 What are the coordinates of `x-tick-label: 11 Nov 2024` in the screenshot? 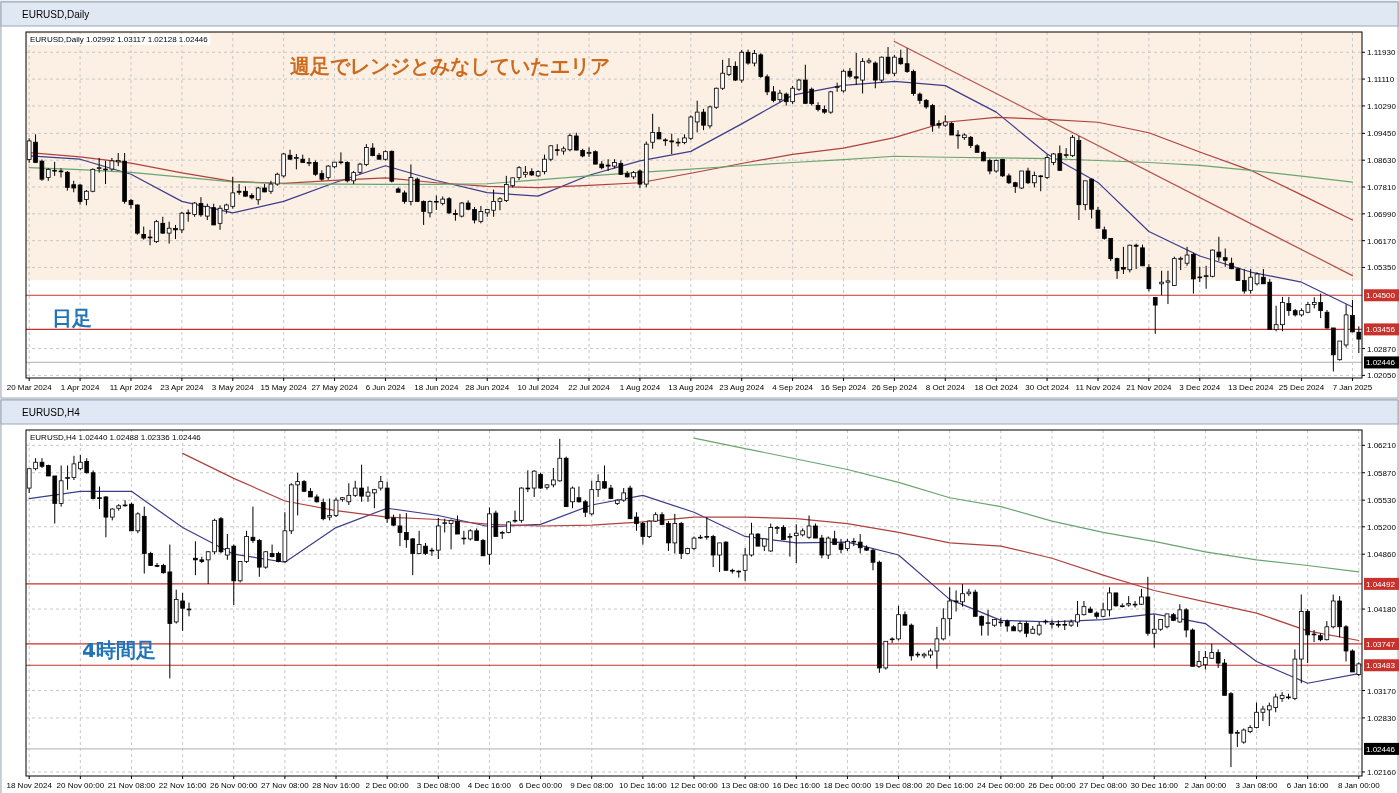 It's located at (1098, 387).